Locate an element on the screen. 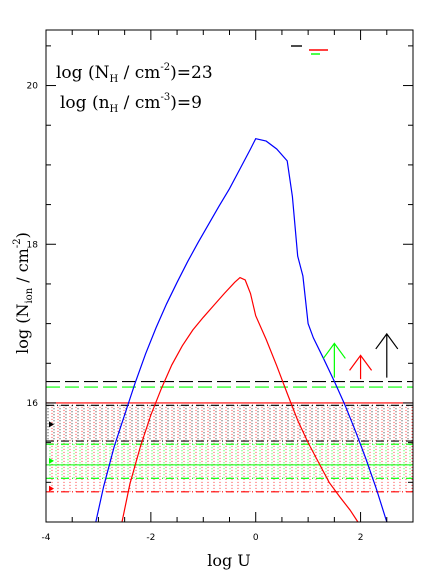 The image size is (436, 581). x-tick-label: 0 is located at coordinates (256, 538).